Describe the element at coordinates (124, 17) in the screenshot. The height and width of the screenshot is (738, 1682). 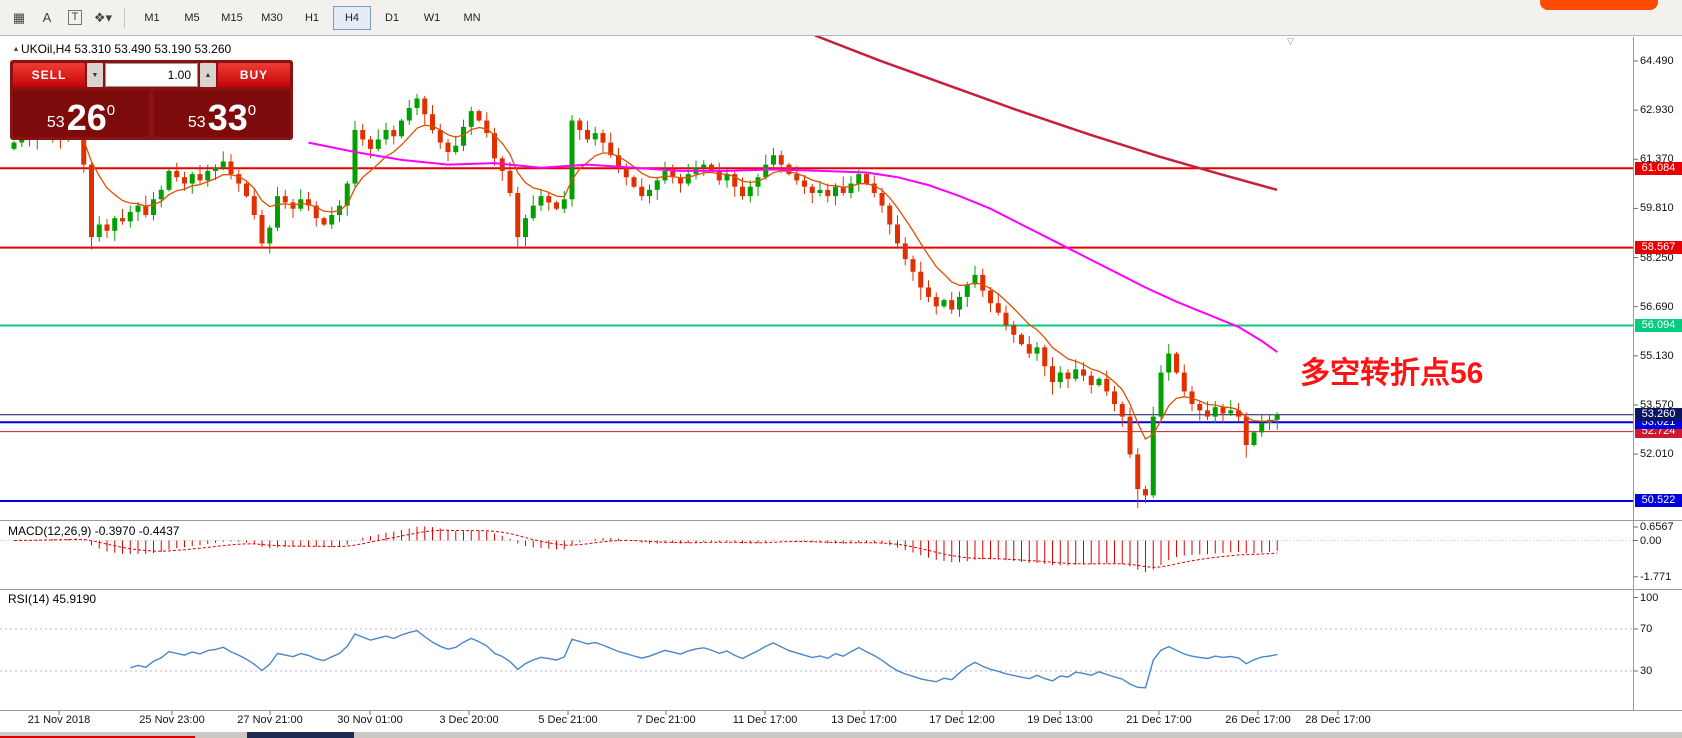
I see `toolbar-separator` at that location.